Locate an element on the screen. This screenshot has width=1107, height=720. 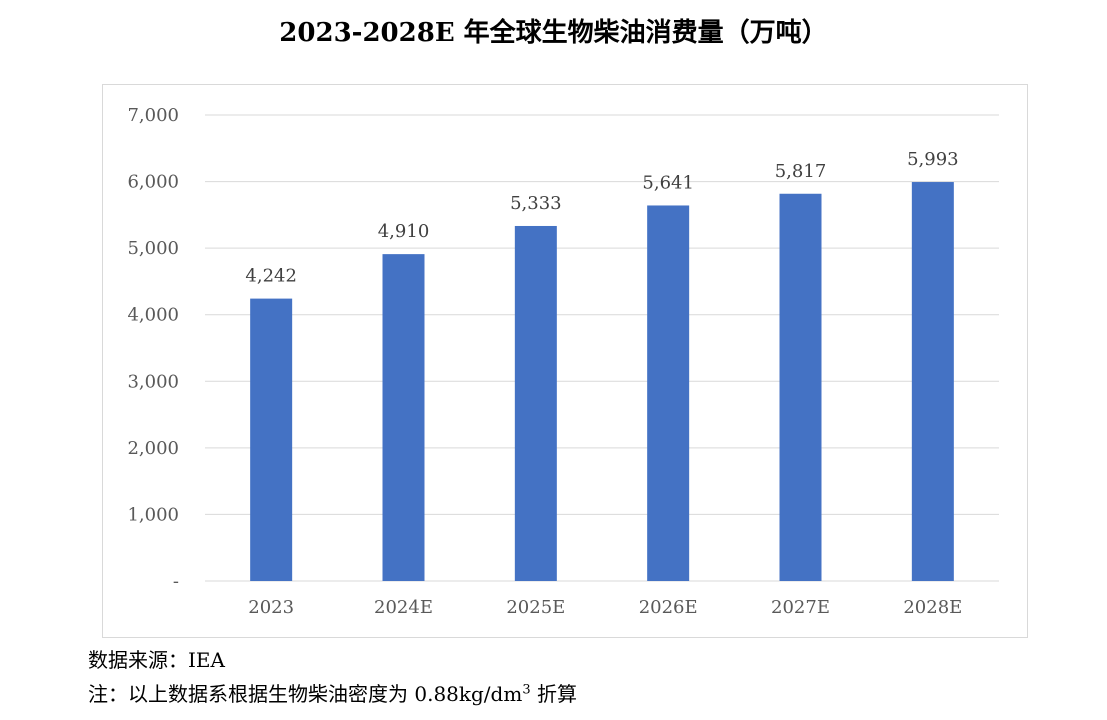
y-tick-label: 1,000 is located at coordinates (153, 514).